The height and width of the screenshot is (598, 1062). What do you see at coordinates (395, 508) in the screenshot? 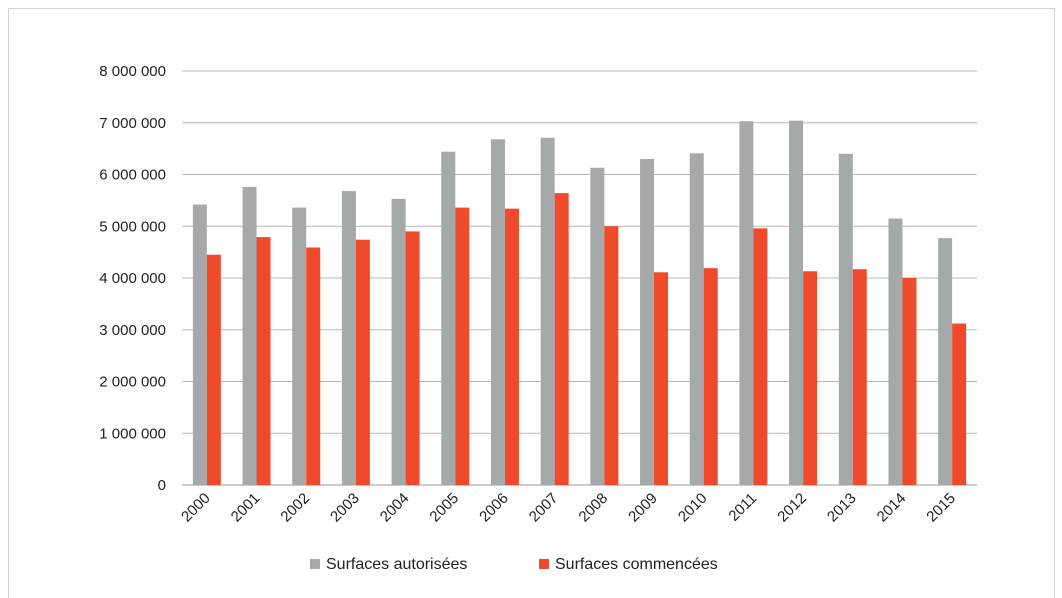
I see `x-tick-label: 2004` at bounding box center [395, 508].